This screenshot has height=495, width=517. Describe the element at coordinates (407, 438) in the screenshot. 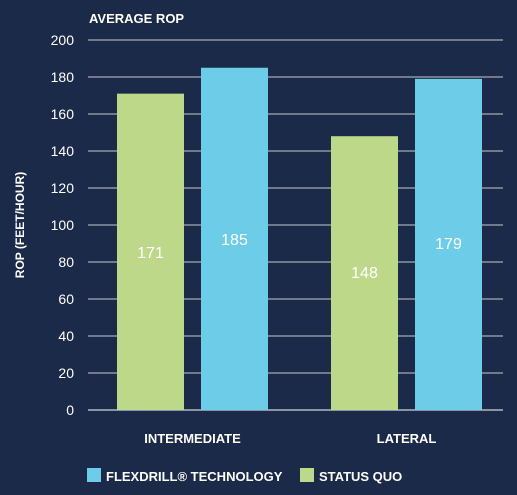

I see `category-label: LATERAL` at that location.